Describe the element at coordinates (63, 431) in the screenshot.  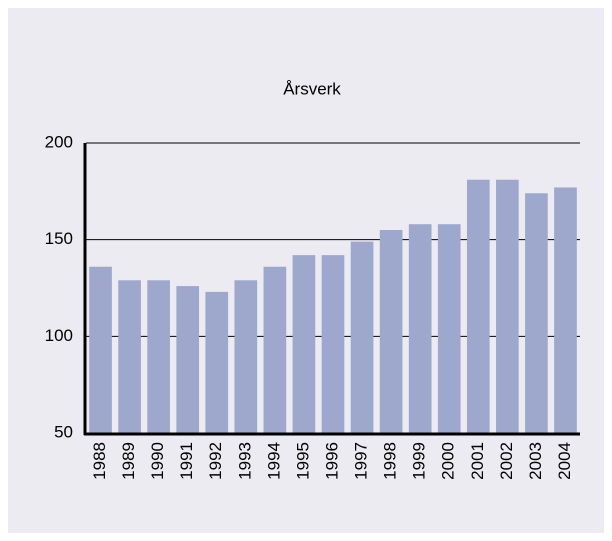
I see `y-tick-label: 50` at that location.